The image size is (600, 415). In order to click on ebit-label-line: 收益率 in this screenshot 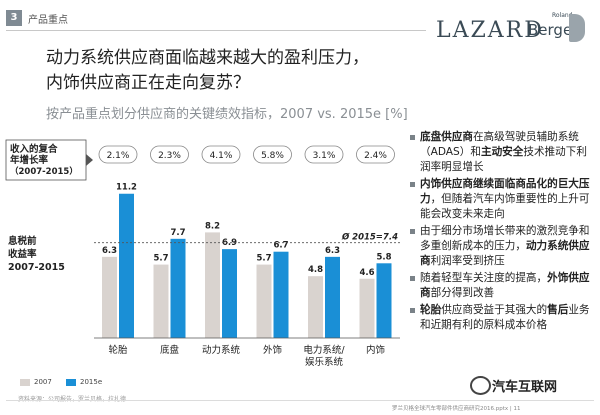, I will do `click(22, 254)`.